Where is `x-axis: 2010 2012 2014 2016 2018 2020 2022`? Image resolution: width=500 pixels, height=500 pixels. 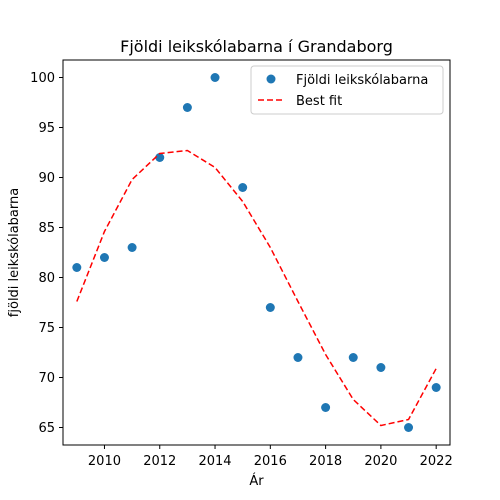 x-axis: 2010 2012 2014 2016 2018 2020 2022 is located at coordinates (270, 457).